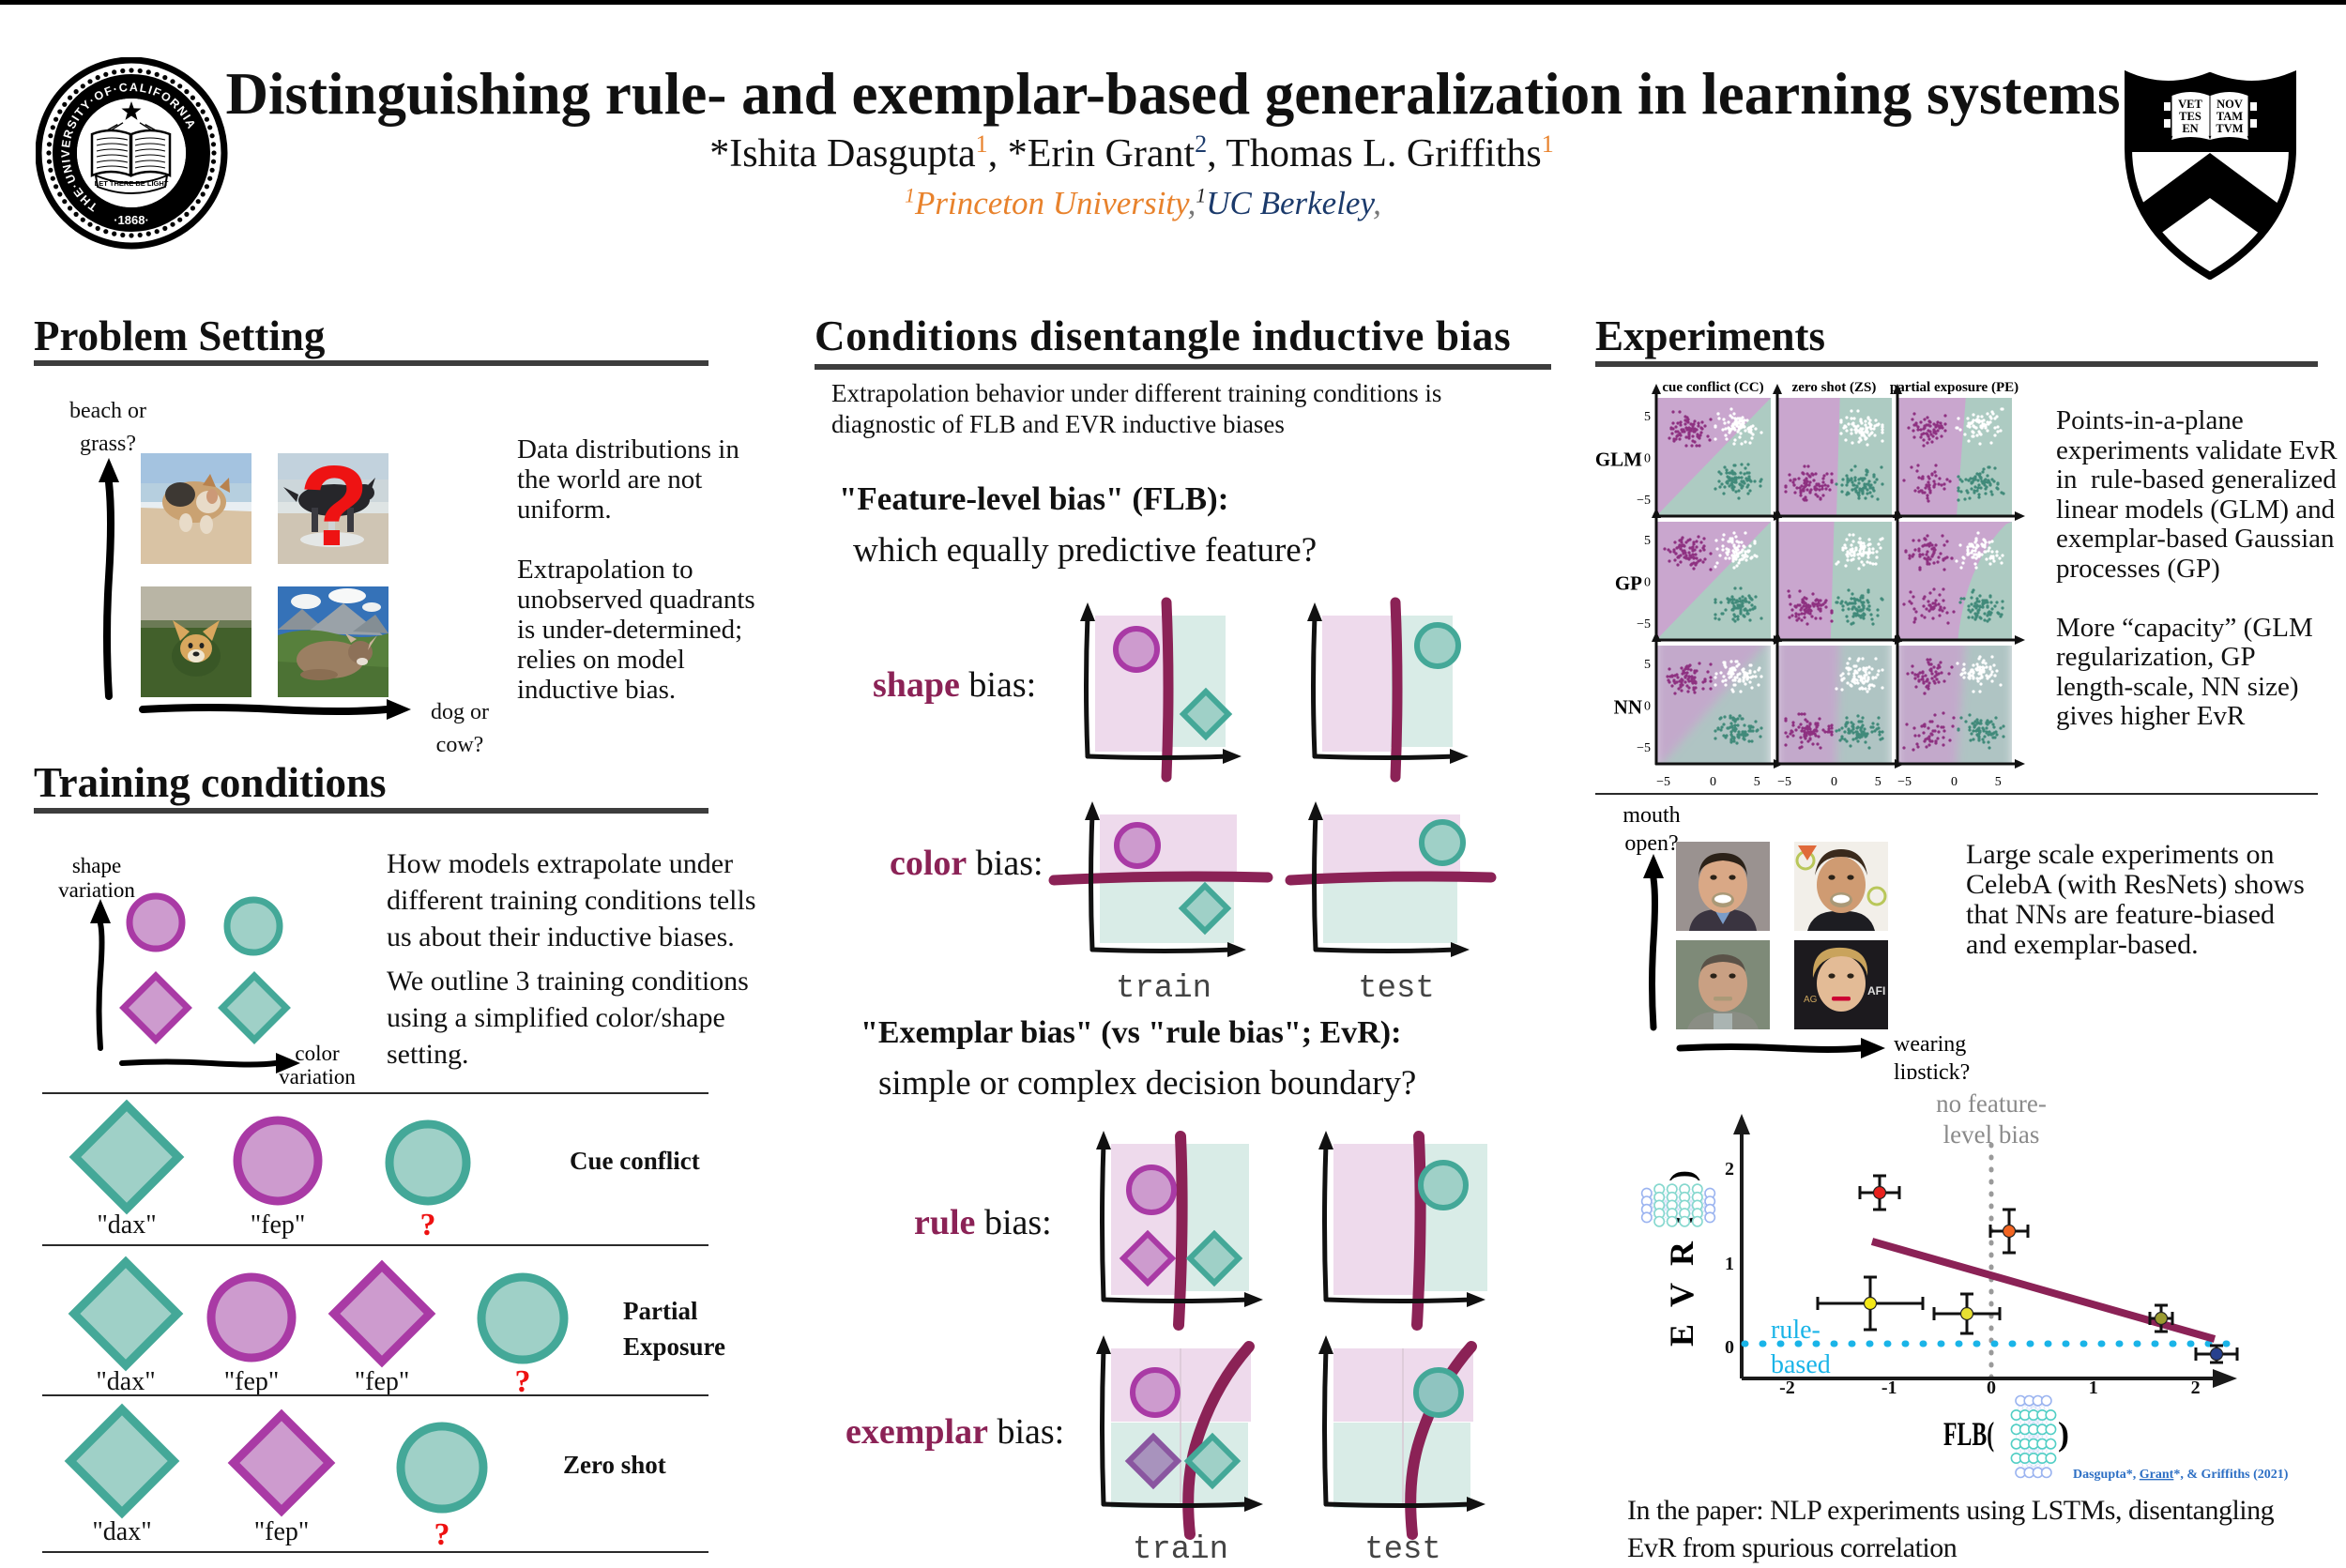  What do you see at coordinates (1801, 1364) in the screenshot?
I see `svg-text: based` at bounding box center [1801, 1364].